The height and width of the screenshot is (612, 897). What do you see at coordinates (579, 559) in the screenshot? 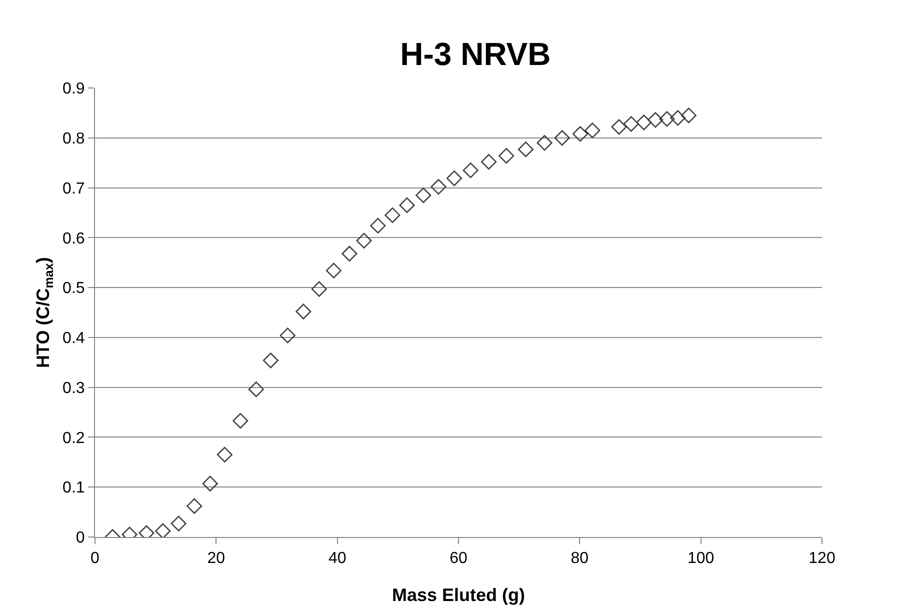
I see `x-tick-label: 80` at bounding box center [579, 559].